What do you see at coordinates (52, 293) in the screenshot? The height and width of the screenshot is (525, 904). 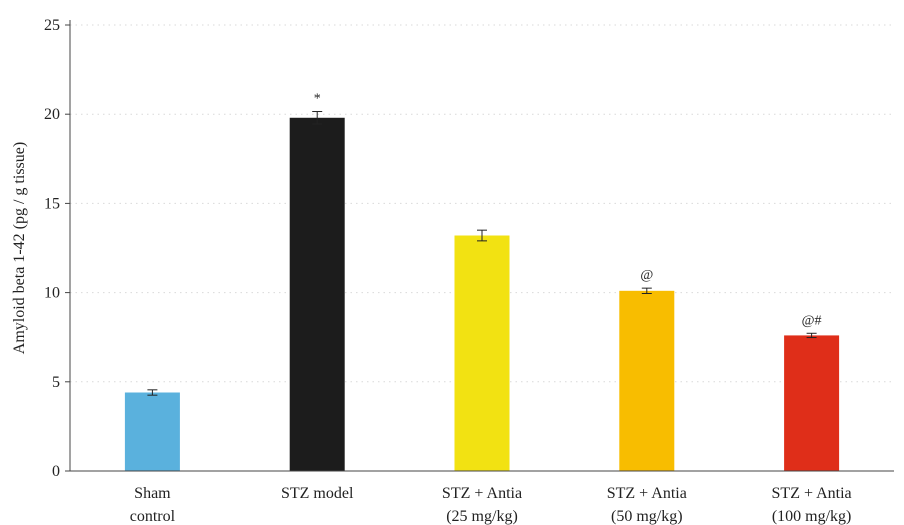 I see `y-tick-label: 10` at bounding box center [52, 293].